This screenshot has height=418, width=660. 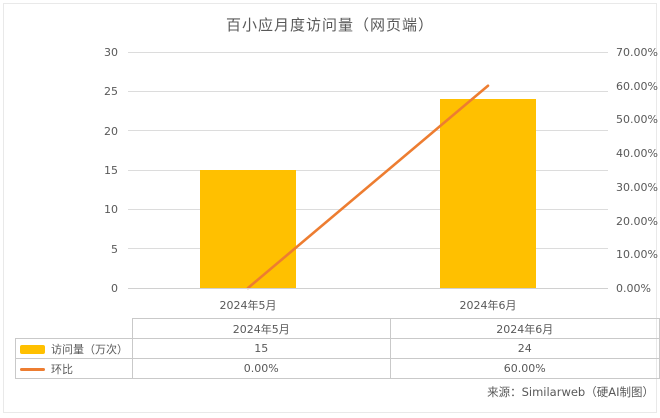 What do you see at coordinates (637, 52) in the screenshot?
I see `right-axis-tick-label: 70.00%` at bounding box center [637, 52].